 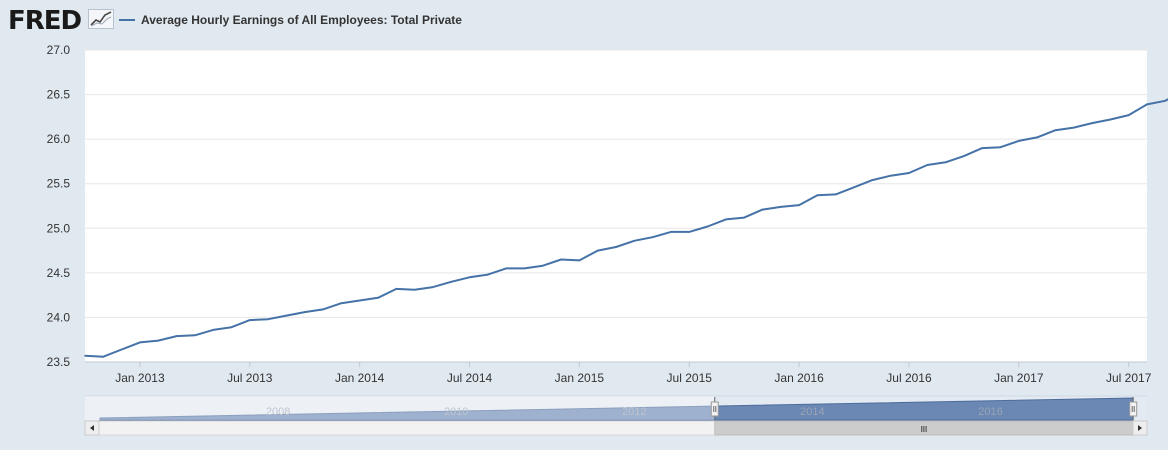 What do you see at coordinates (690, 378) in the screenshot?
I see `x-tick-label: Jul 2015` at bounding box center [690, 378].